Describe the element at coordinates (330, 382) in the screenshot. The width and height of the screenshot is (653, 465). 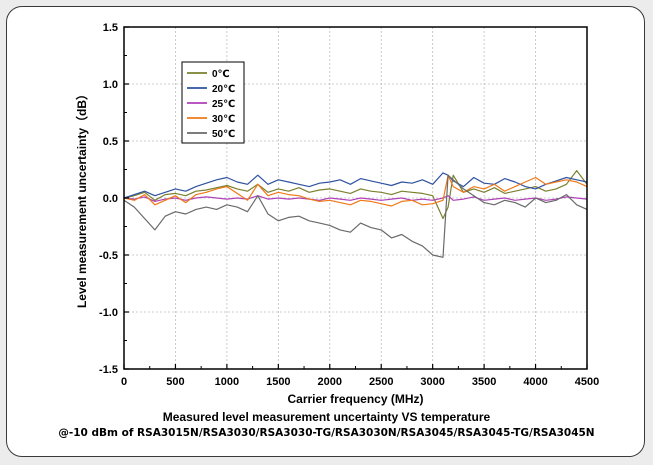
I see `x-tick-label: 2000` at that location.